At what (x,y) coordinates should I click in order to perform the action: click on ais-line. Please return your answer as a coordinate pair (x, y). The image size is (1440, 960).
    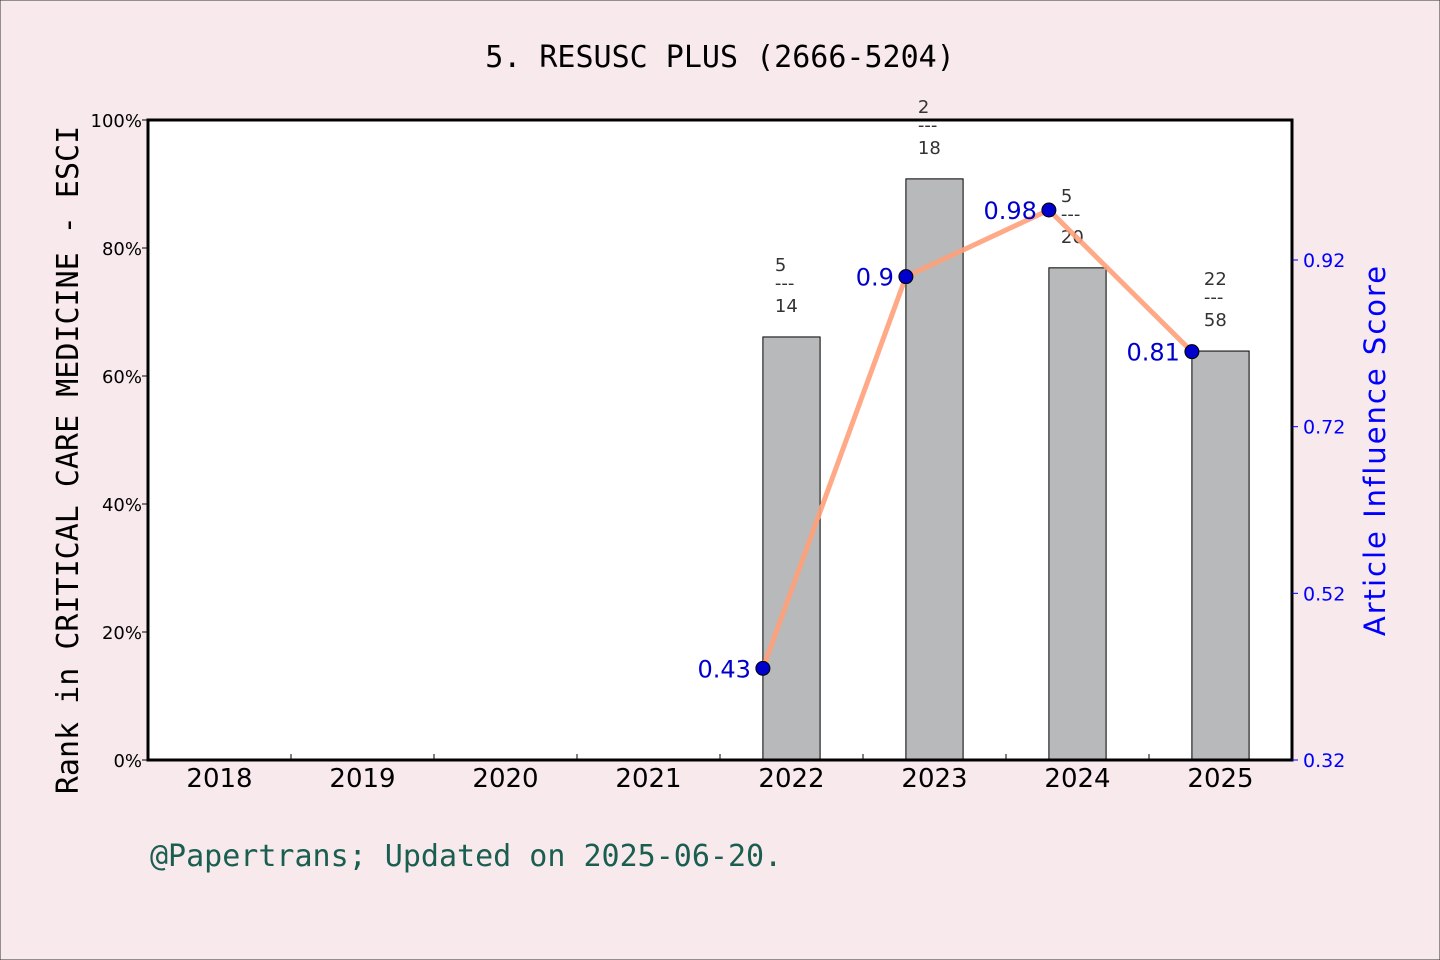
    Looking at the image, I should click on (977, 438).